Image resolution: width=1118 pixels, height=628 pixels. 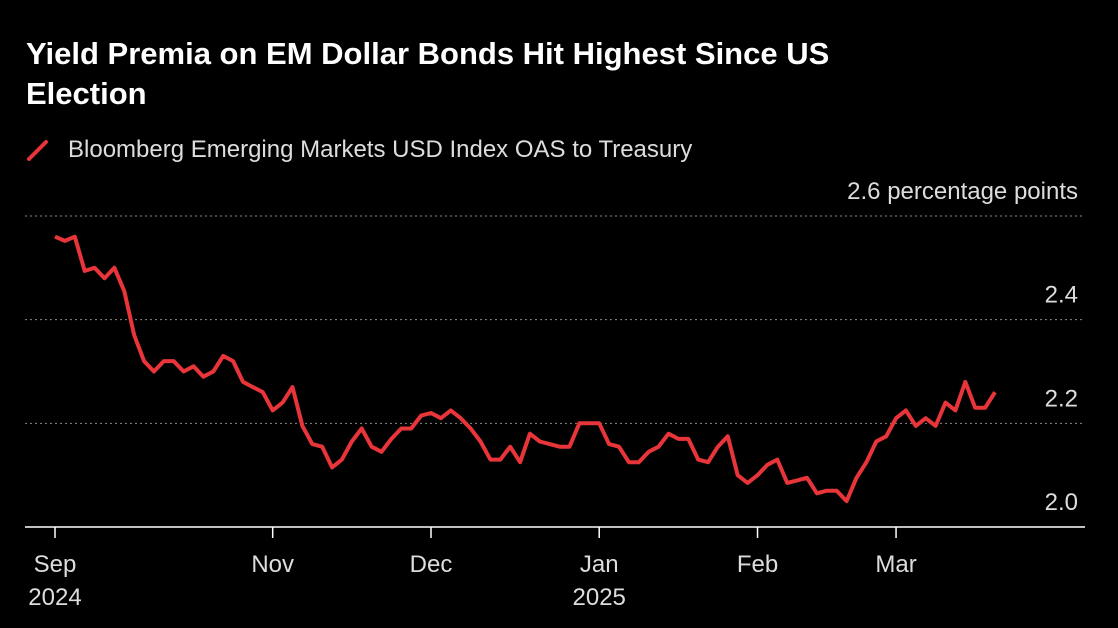 What do you see at coordinates (1061, 295) in the screenshot?
I see `y-tick-label: 2.4` at bounding box center [1061, 295].